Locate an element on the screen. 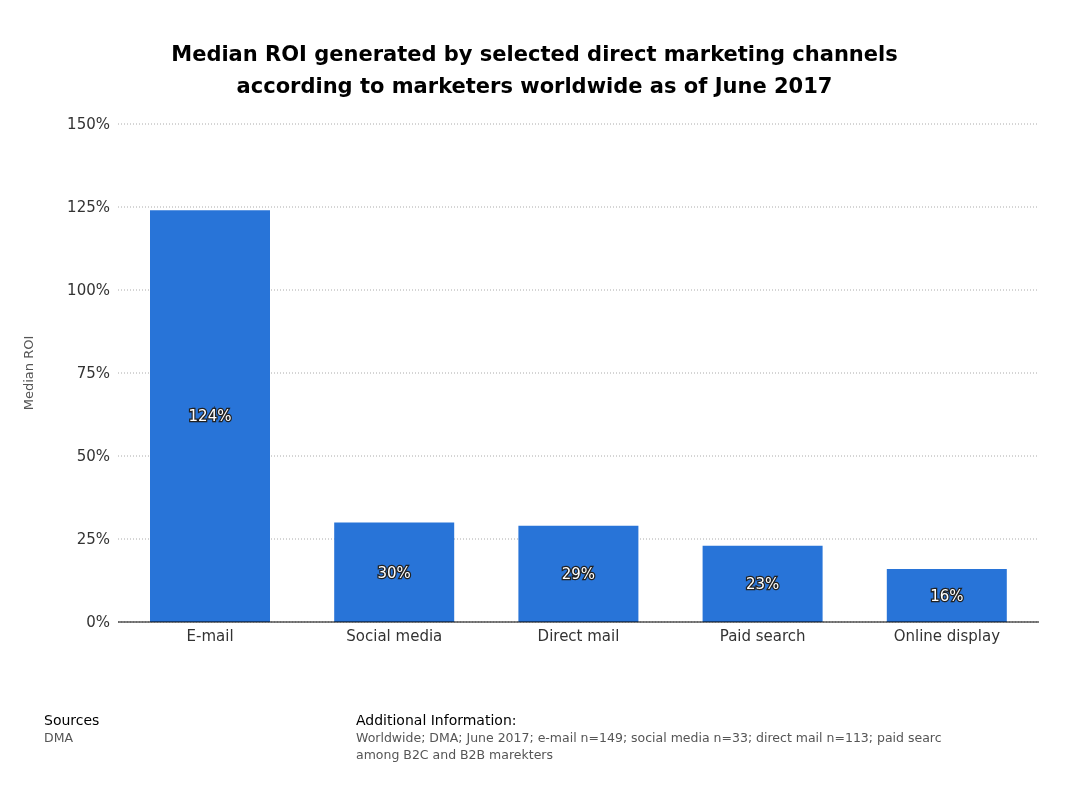  text: Sources is located at coordinates (72, 720).